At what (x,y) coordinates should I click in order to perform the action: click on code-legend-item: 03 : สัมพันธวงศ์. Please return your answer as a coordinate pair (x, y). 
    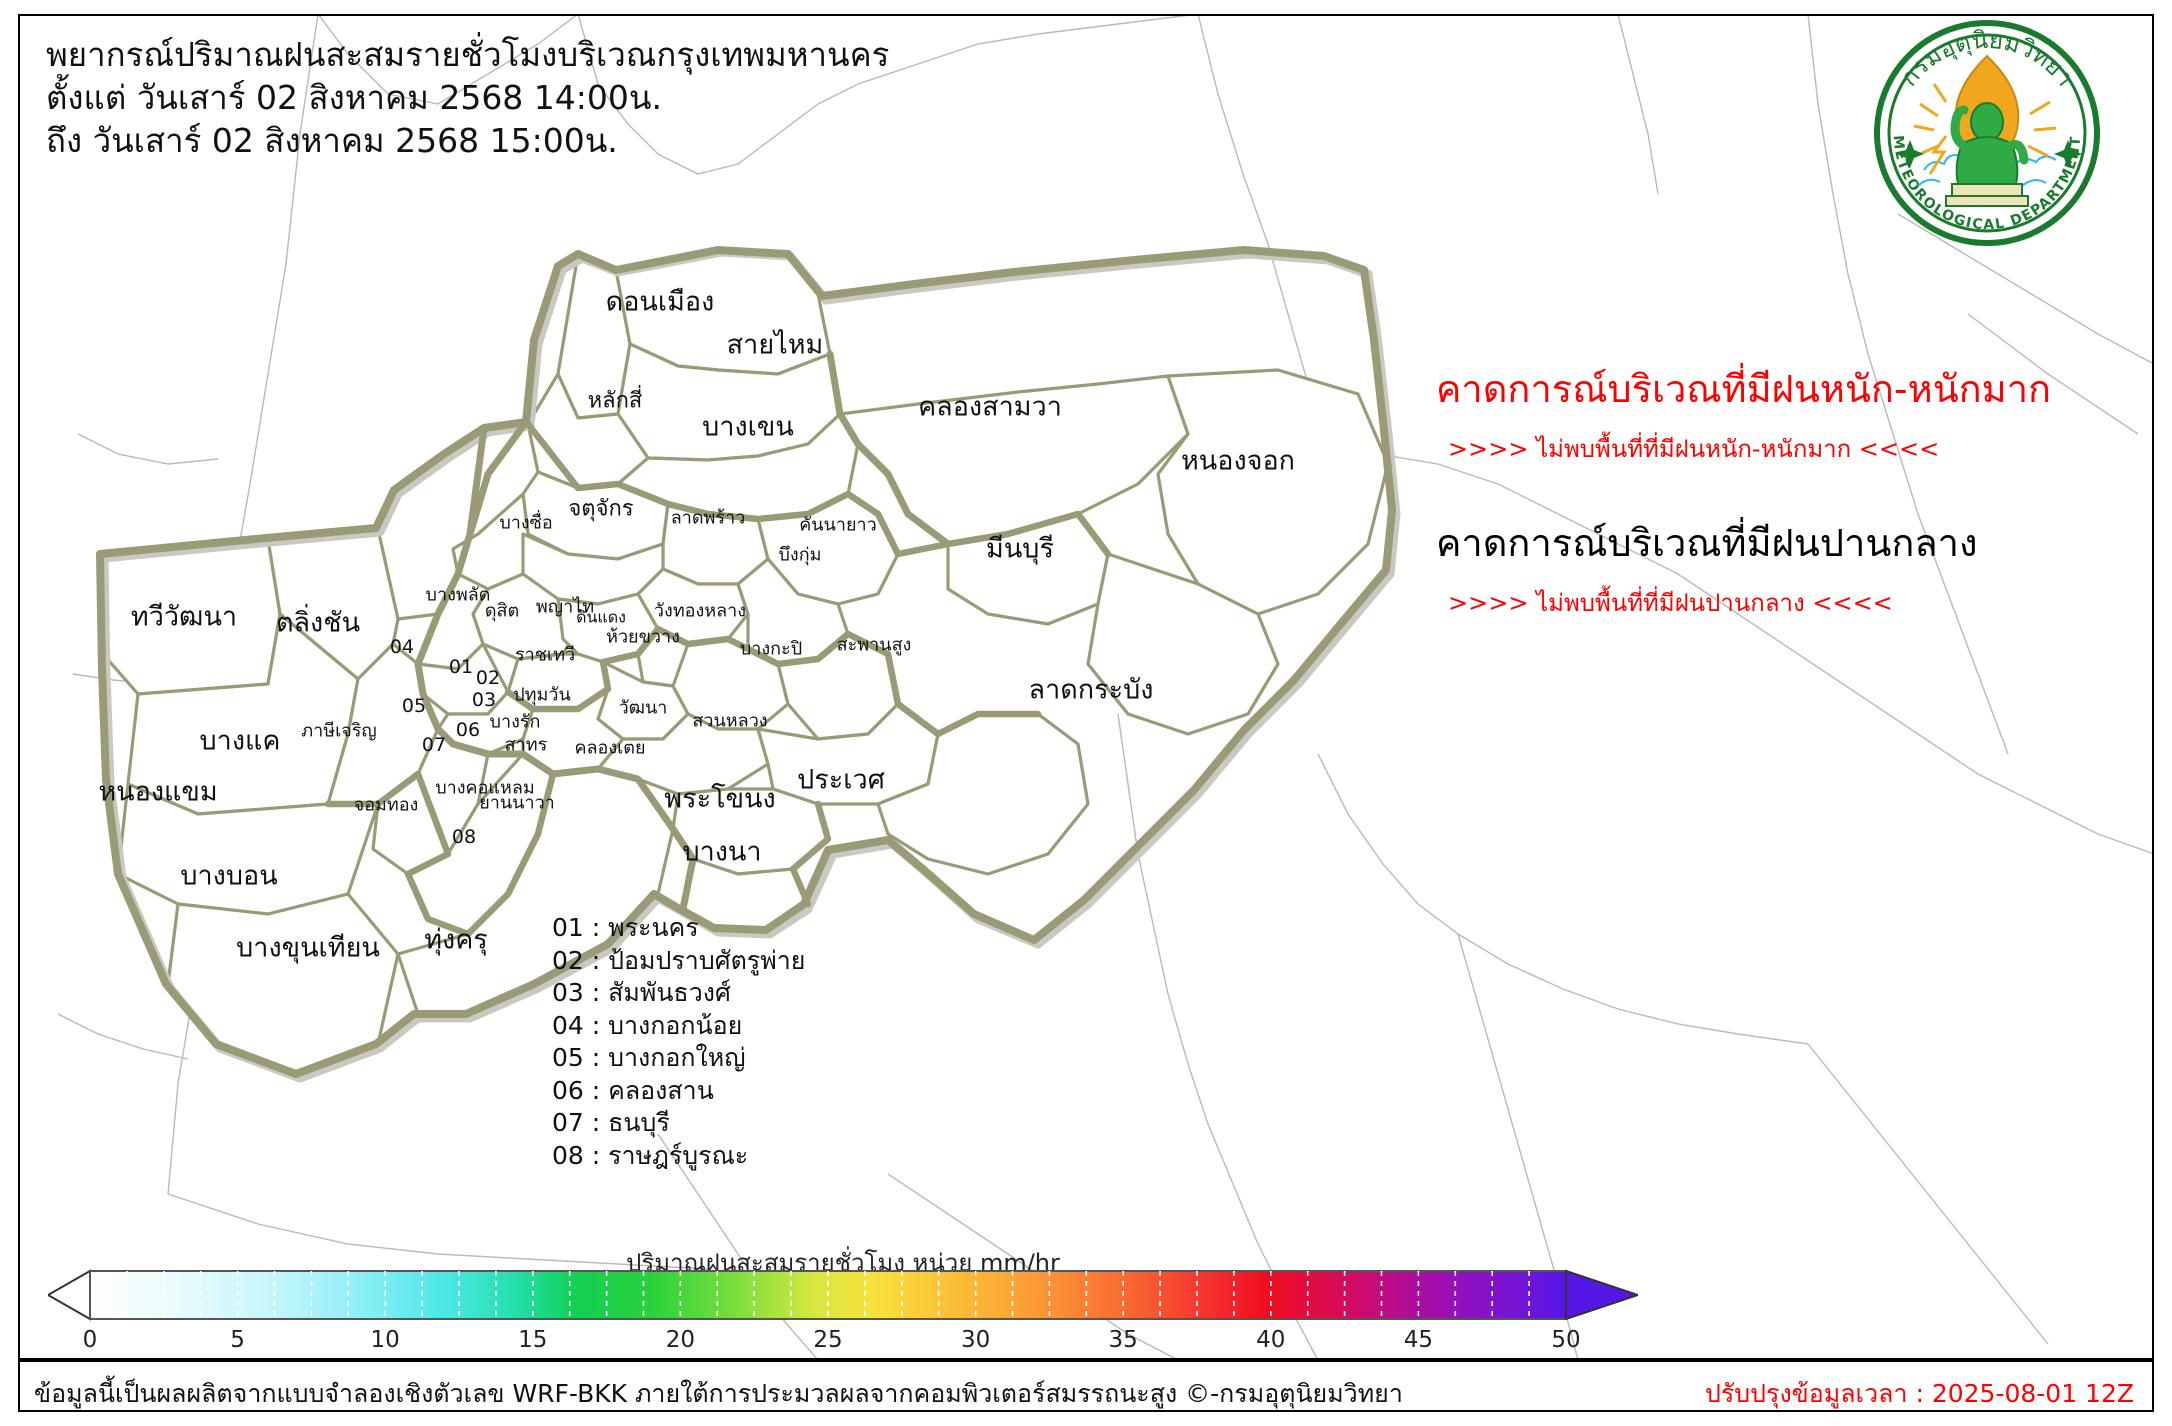
    Looking at the image, I should click on (641, 992).